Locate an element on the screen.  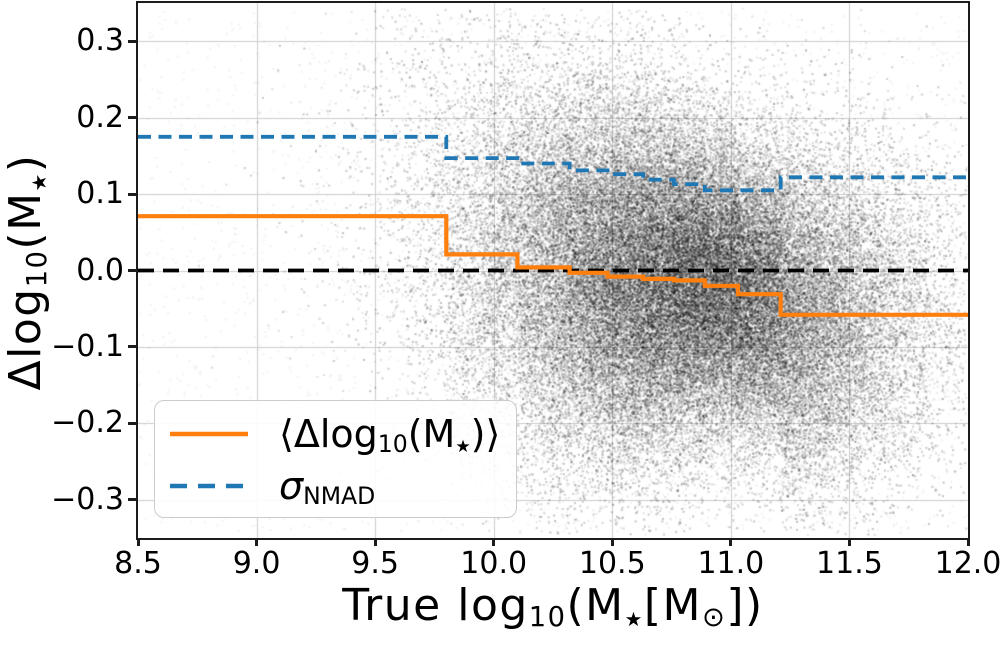
x-tick-label: 11.5 is located at coordinates (849, 563).